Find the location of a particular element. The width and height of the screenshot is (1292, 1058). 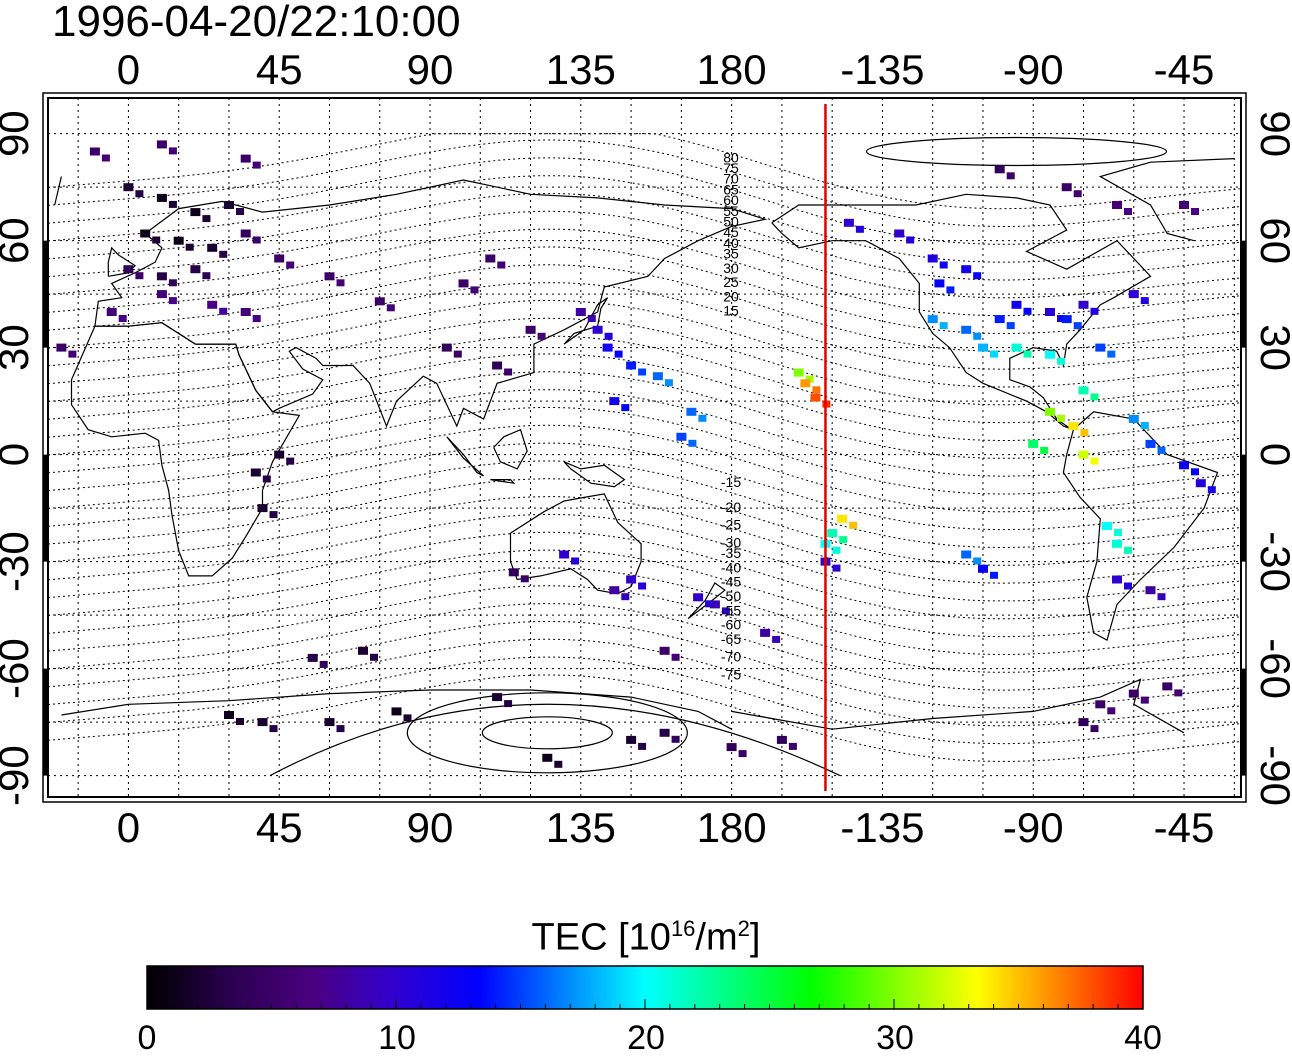

contour-label: -60 is located at coordinates (731, 625).